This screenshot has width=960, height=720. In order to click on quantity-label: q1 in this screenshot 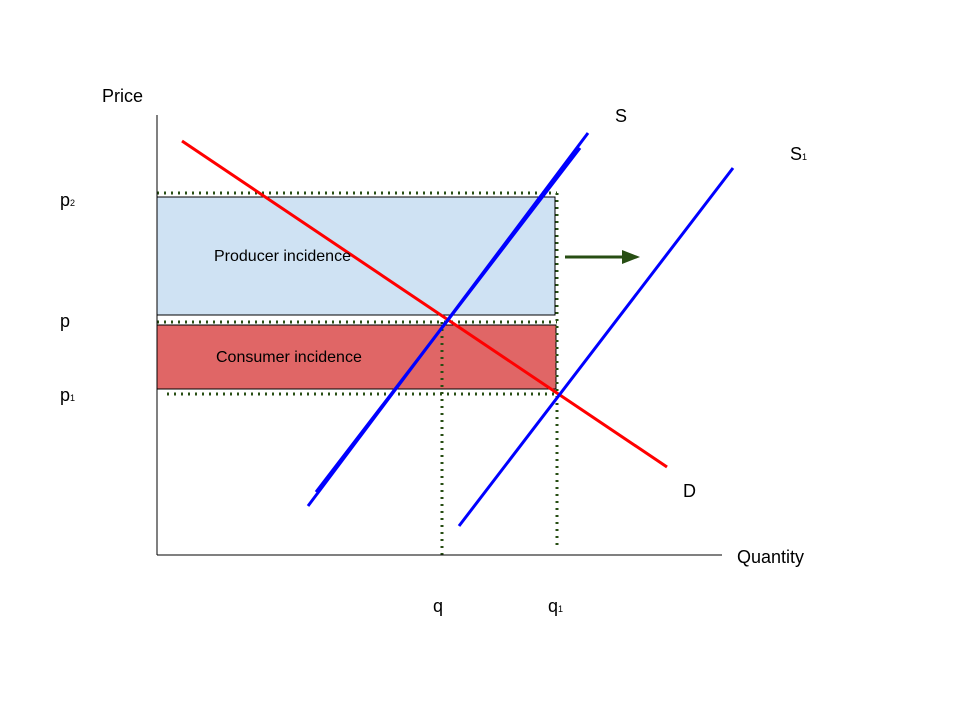, I will do `click(555, 606)`.